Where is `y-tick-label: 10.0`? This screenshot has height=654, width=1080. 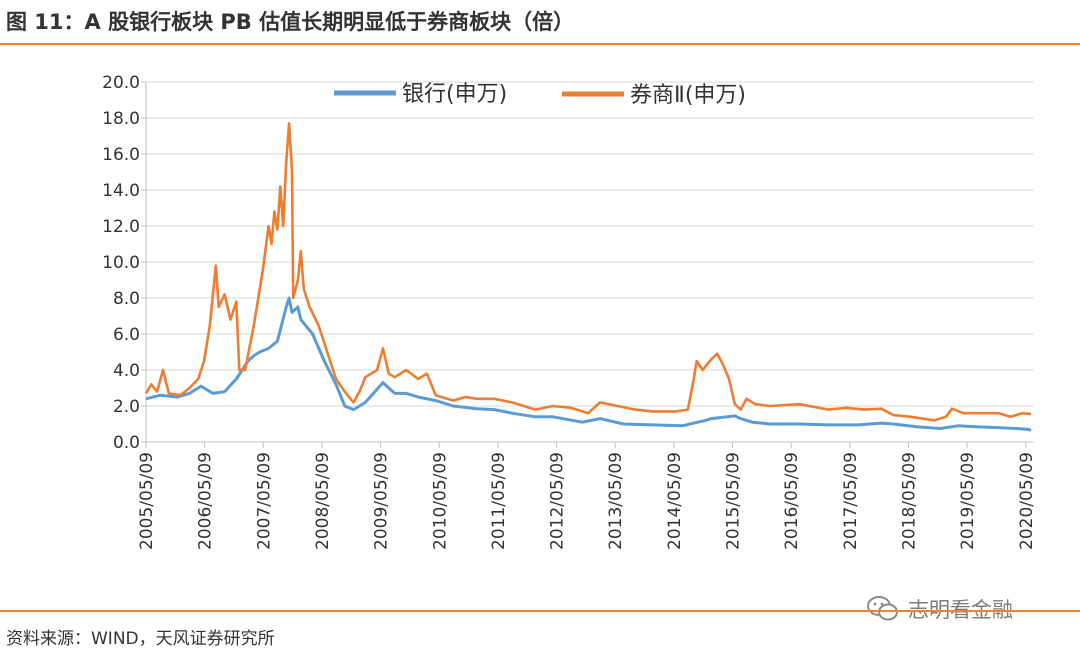
y-tick-label: 10.0 is located at coordinates (121, 263).